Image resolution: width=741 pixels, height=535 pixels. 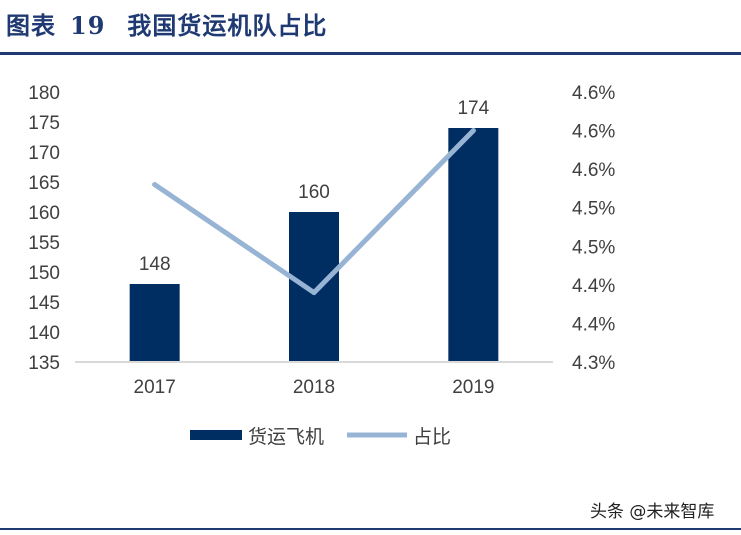 I want to click on figure-title: 图表 19 我国货运机队占比, so click(x=166, y=23).